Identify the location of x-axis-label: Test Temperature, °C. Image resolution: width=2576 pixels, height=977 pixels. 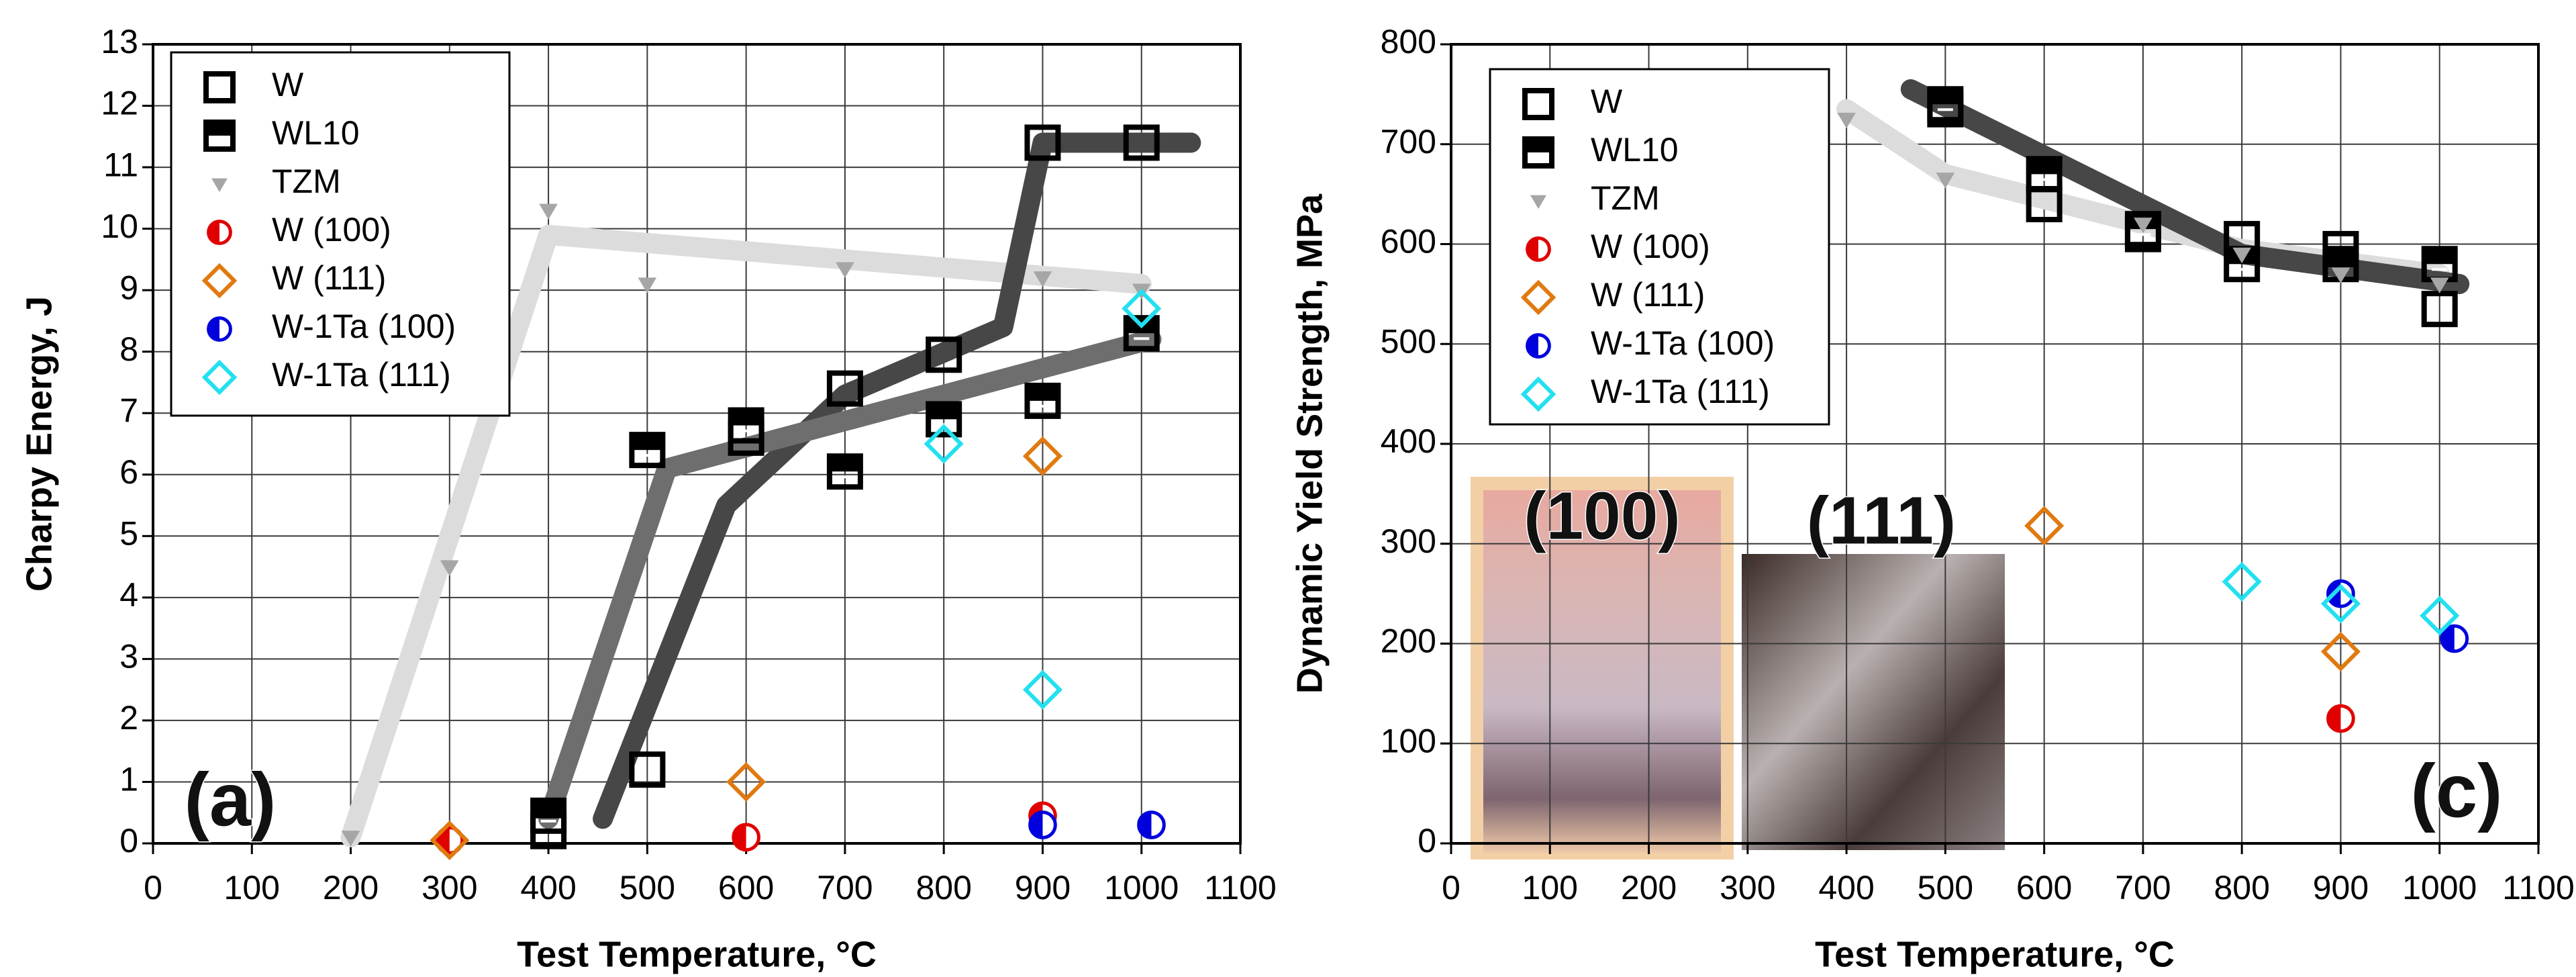
(697, 954).